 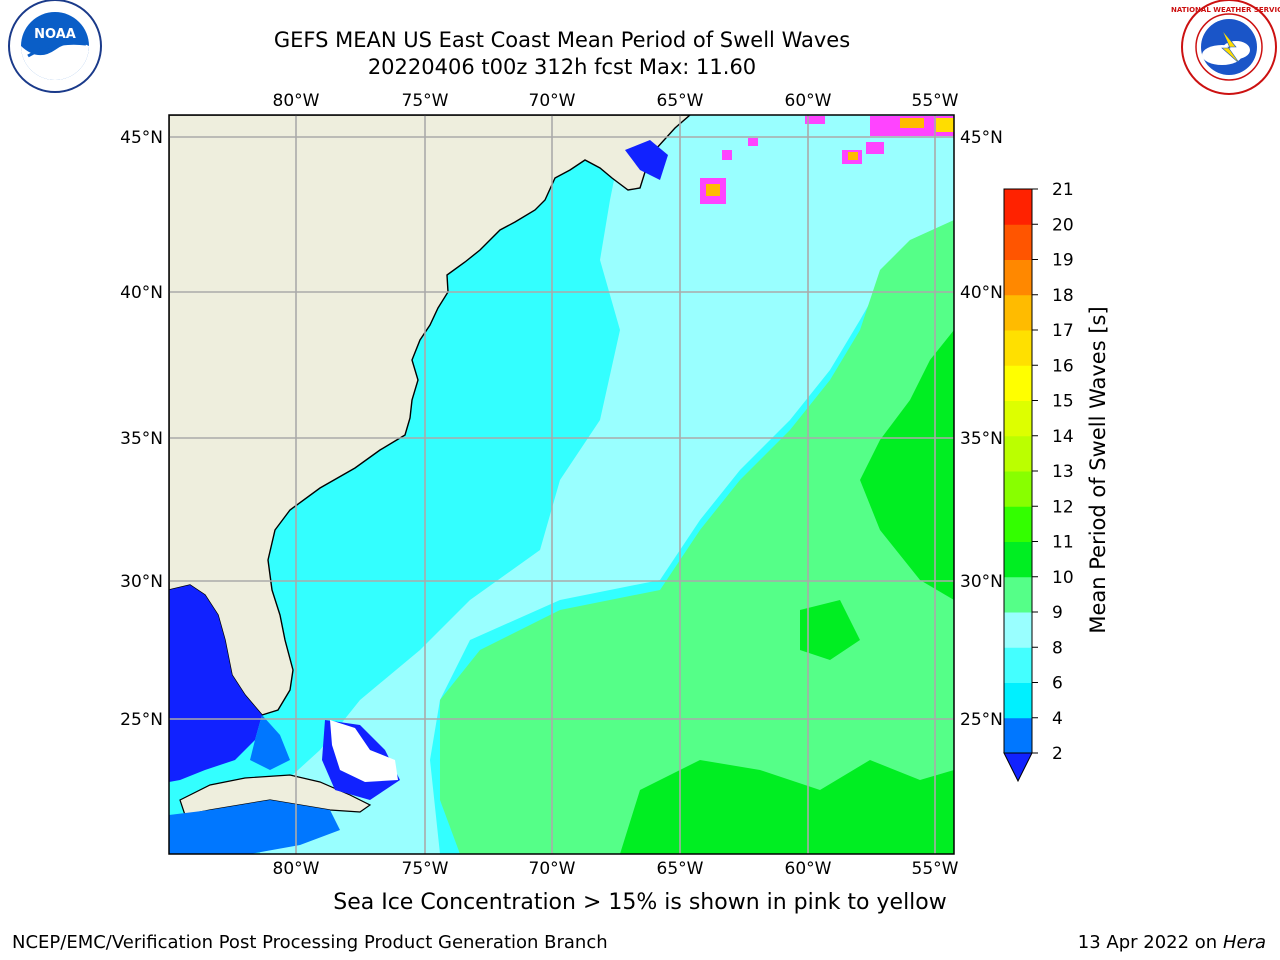 I want to click on swell-region-4-6s-coast, so click(x=270, y=742).